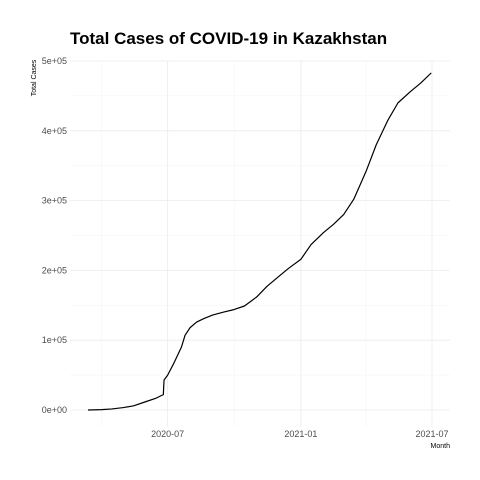 The image size is (480, 480). I want to click on x-axis-ticks: 2020-07 2021-01 2021-07, so click(299, 434).